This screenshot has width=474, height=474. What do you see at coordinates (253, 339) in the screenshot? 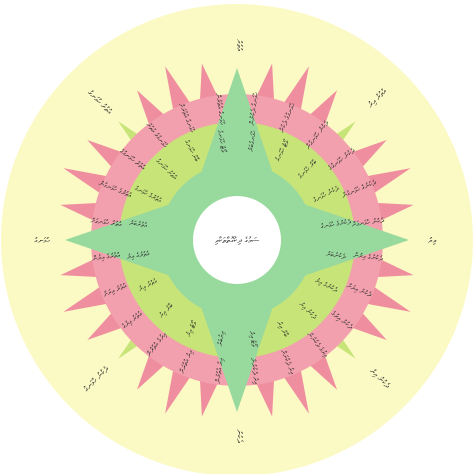
I see `middle-ring-label: ވޯޓު އިރު` at bounding box center [253, 339].